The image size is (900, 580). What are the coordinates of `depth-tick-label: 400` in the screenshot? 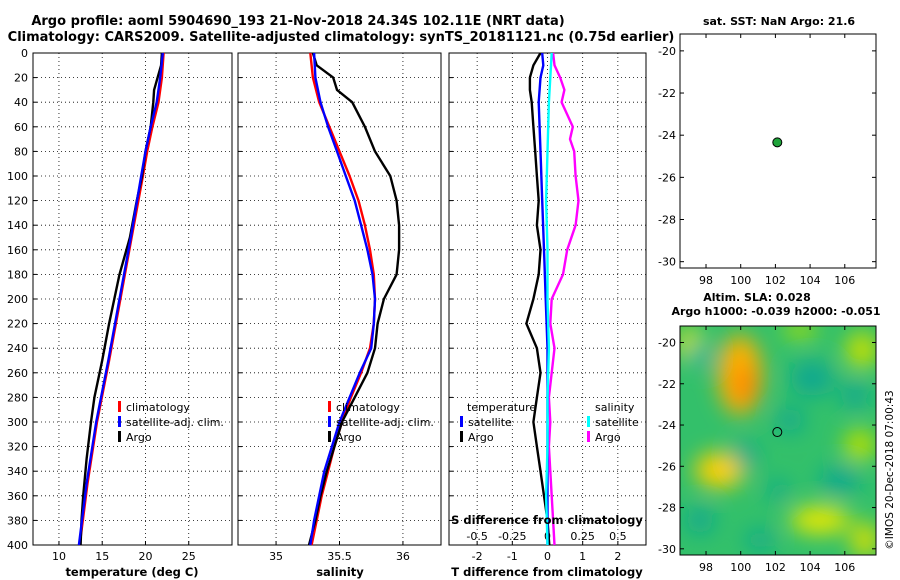 It's located at (17, 545).